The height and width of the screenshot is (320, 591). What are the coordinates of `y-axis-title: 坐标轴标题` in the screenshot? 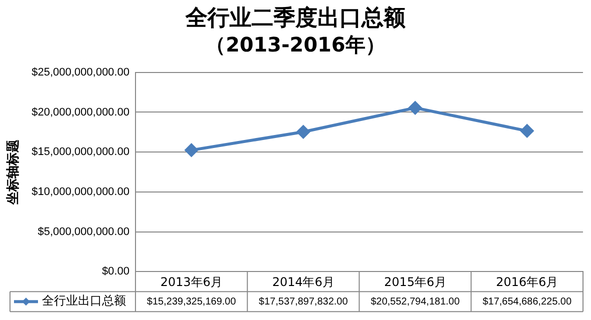 It's located at (13, 173).